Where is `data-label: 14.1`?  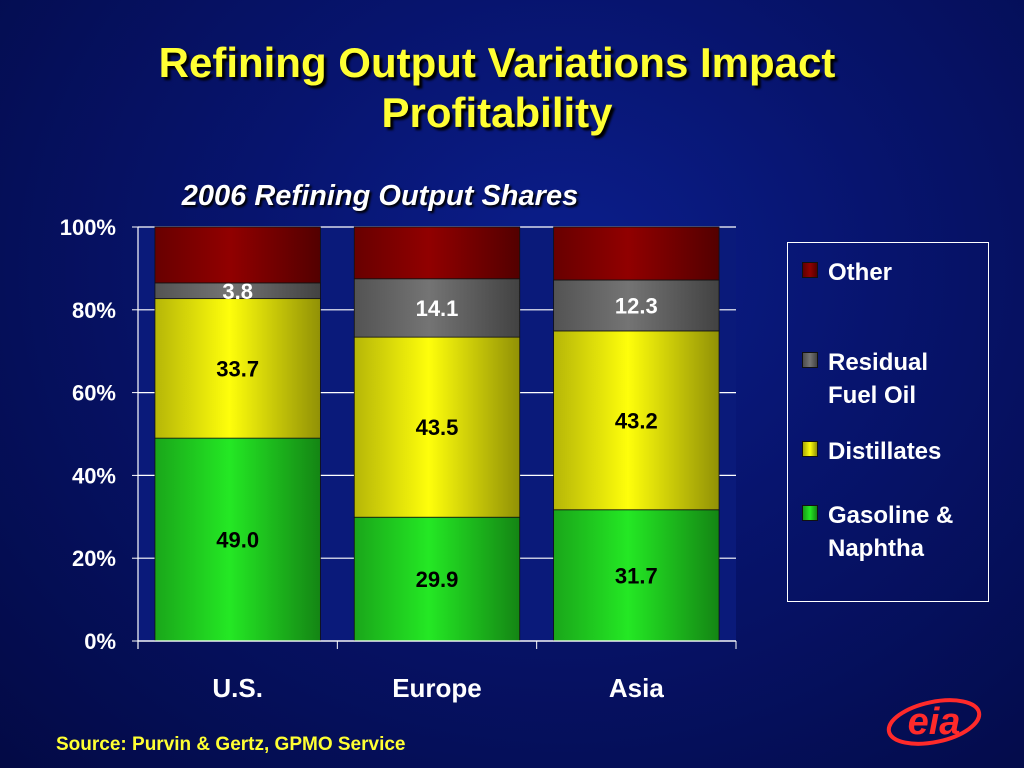 data-label: 14.1 is located at coordinates (437, 308).